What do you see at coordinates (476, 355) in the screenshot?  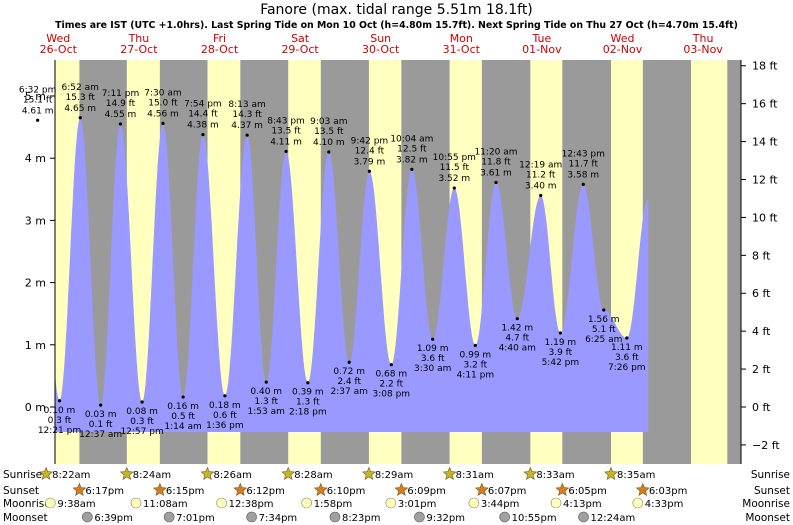 I see `low-tide-metres: 0.99 m` at bounding box center [476, 355].